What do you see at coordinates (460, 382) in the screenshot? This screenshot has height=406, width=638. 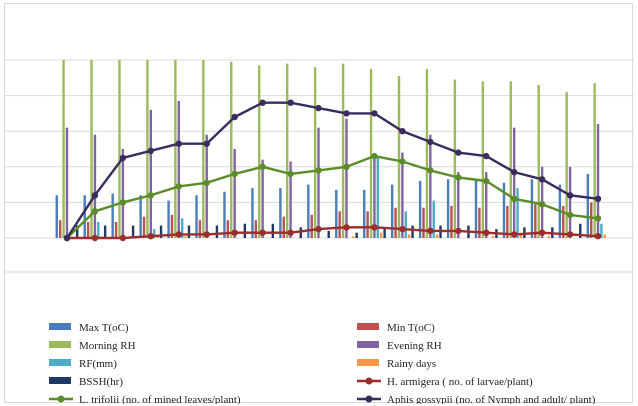 I see `legend-label: H. armigera ( no. of larvae/plant)` at bounding box center [460, 382].